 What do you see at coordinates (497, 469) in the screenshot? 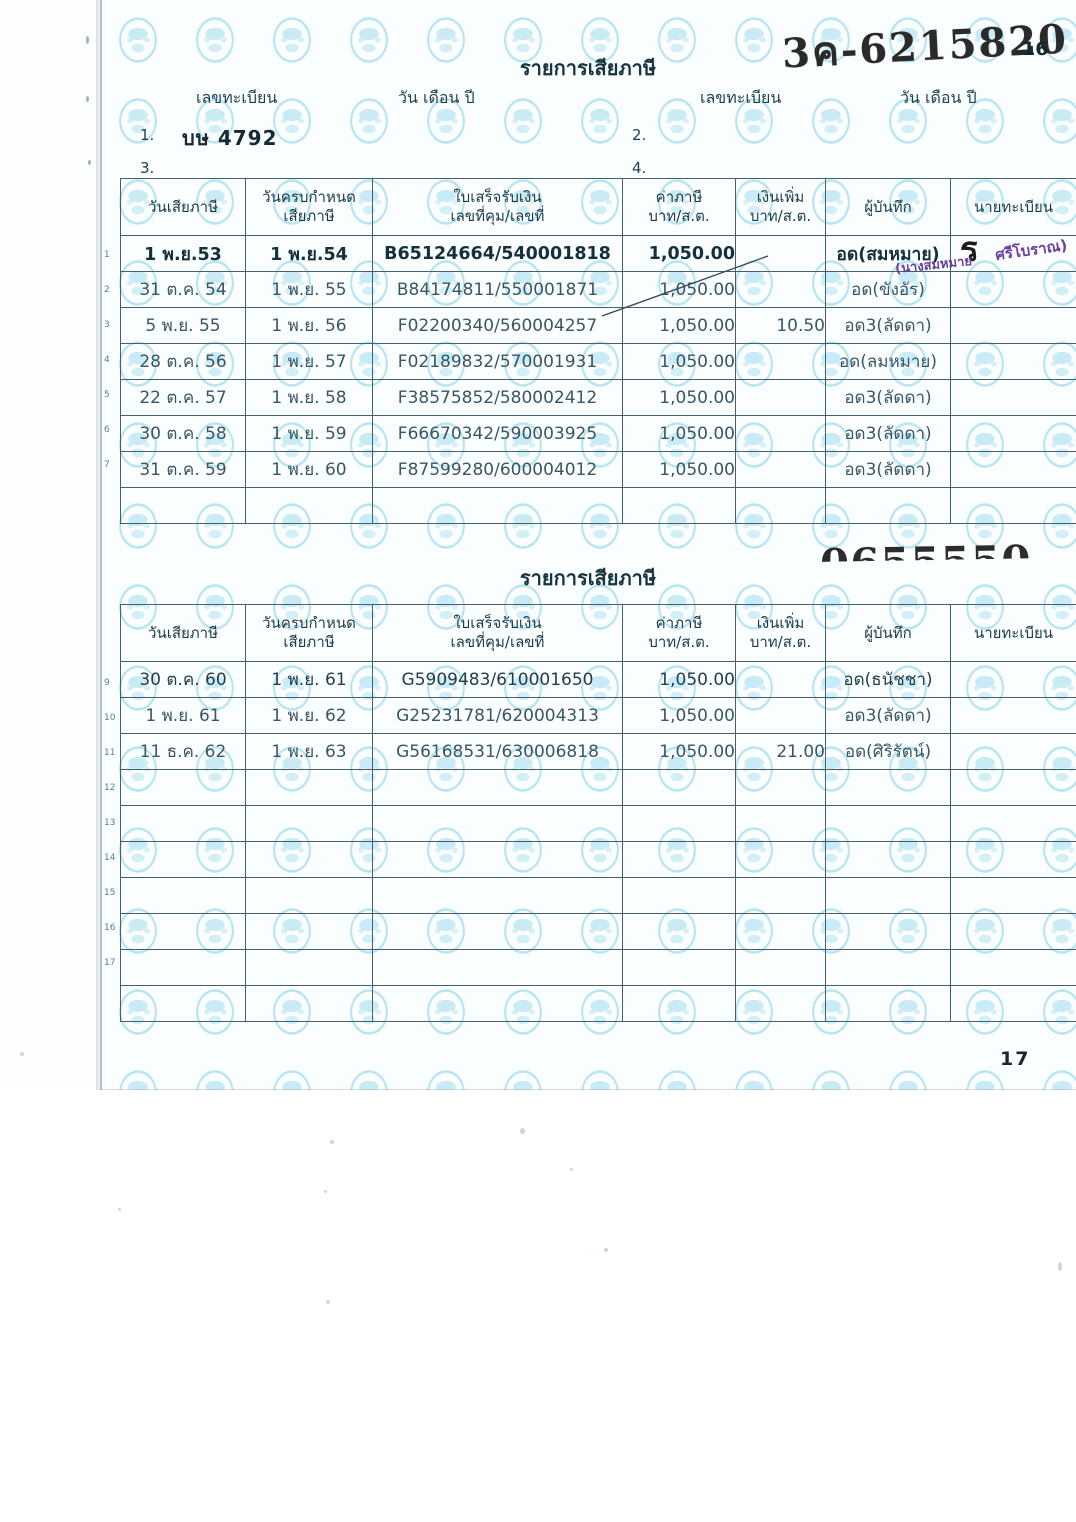
I see `receipt-number-cell: F87599280/600004012` at bounding box center [497, 469].